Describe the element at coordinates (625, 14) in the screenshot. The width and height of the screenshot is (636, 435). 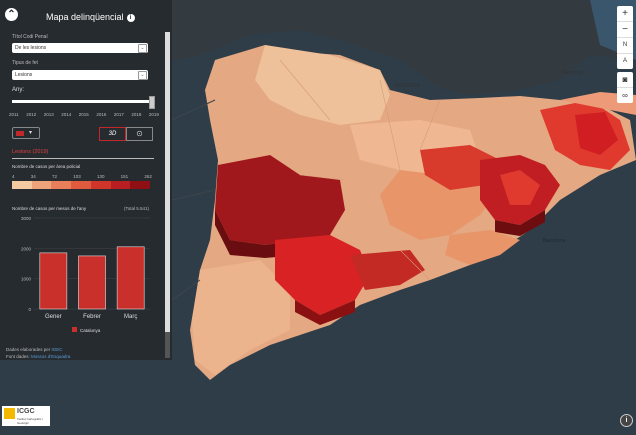
I see `zoom-in-button: +` at that location.